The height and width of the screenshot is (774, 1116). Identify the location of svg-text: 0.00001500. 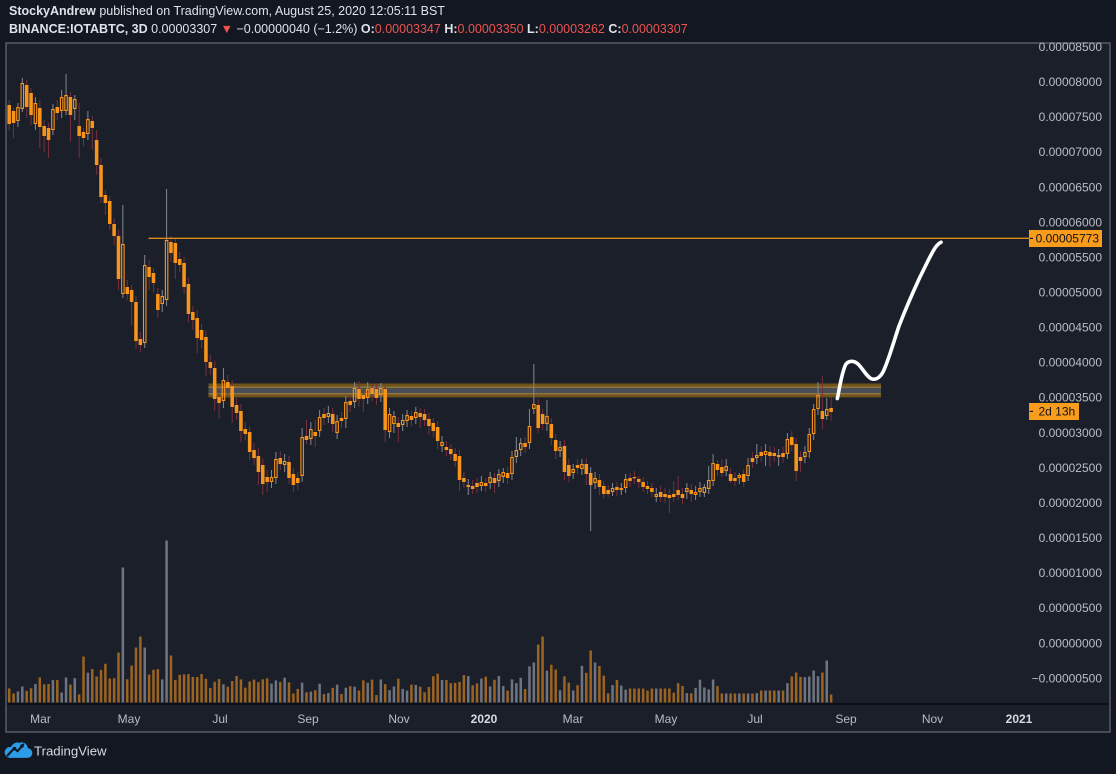
(1071, 538).